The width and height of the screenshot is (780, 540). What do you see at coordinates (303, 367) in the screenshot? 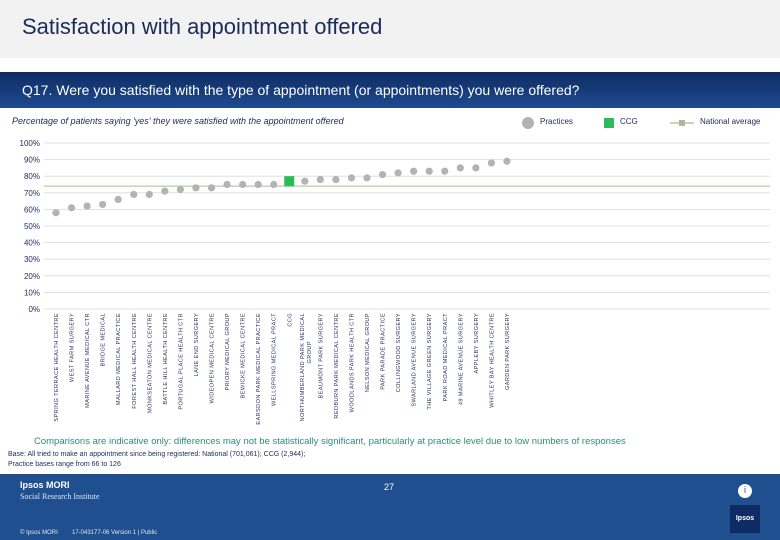
I see `x-category-label-line: NORTHUMBERLAND PARK MEDICAL` at bounding box center [303, 367].